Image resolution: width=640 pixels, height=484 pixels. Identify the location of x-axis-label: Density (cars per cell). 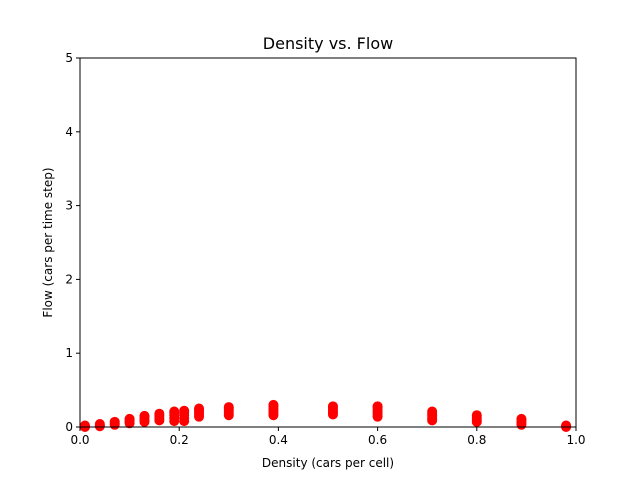
(328, 463).